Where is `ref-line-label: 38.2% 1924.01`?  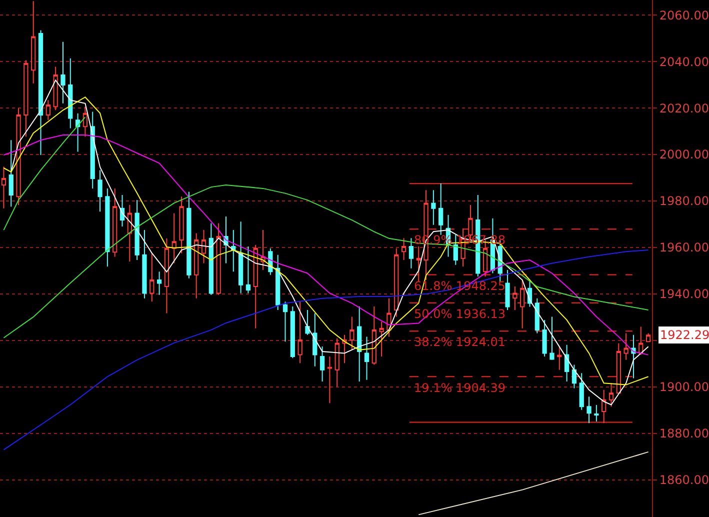 ref-line-label: 38.2% 1924.01 is located at coordinates (460, 342).